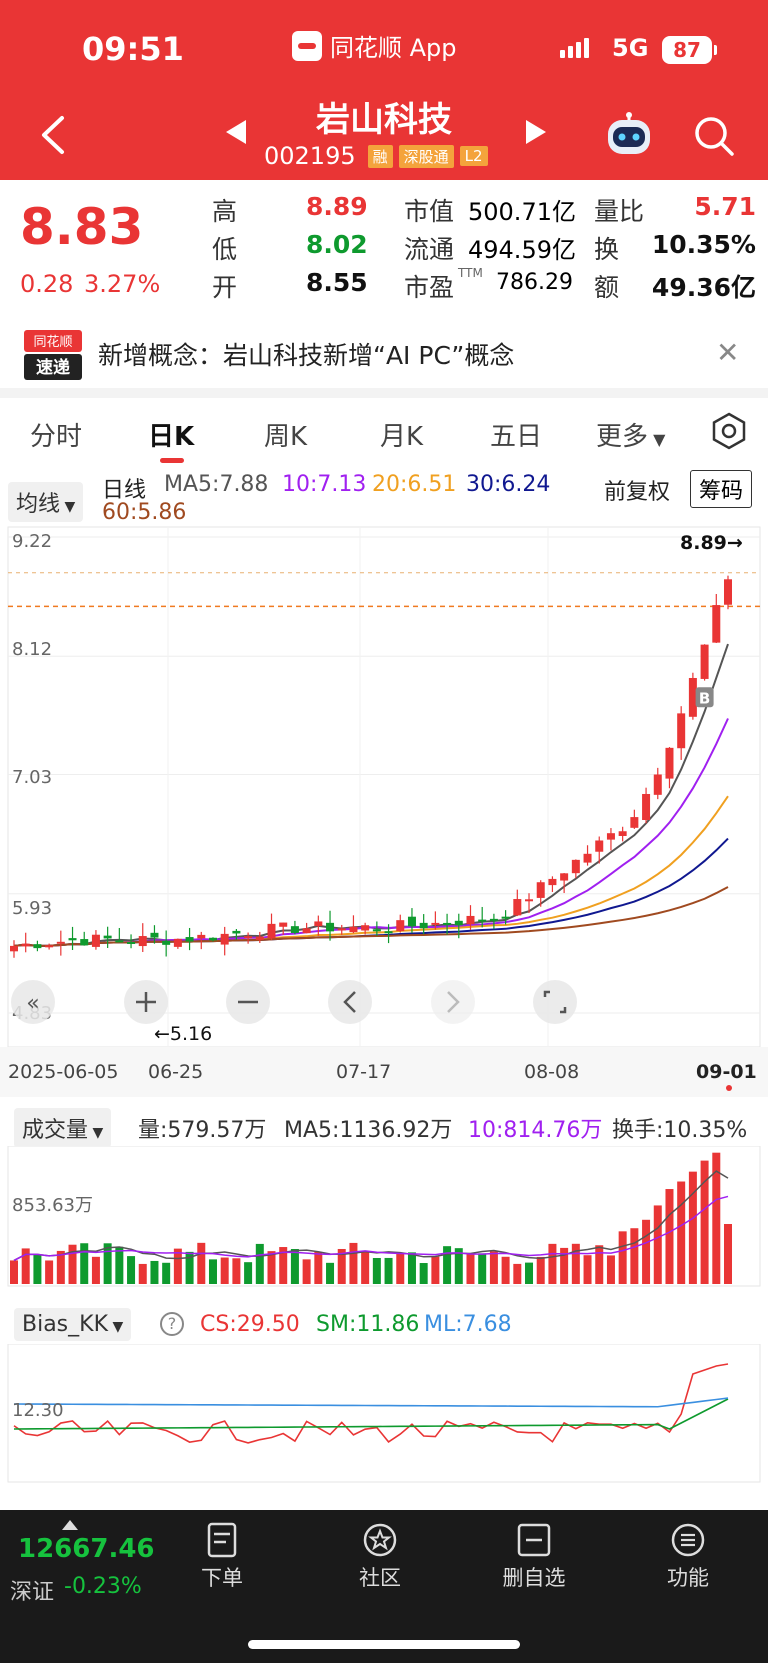 This screenshot has height=1663, width=768. Describe the element at coordinates (534, 1578) in the screenshot. I see `nav-remove-watchlist-label: 删自选` at that location.